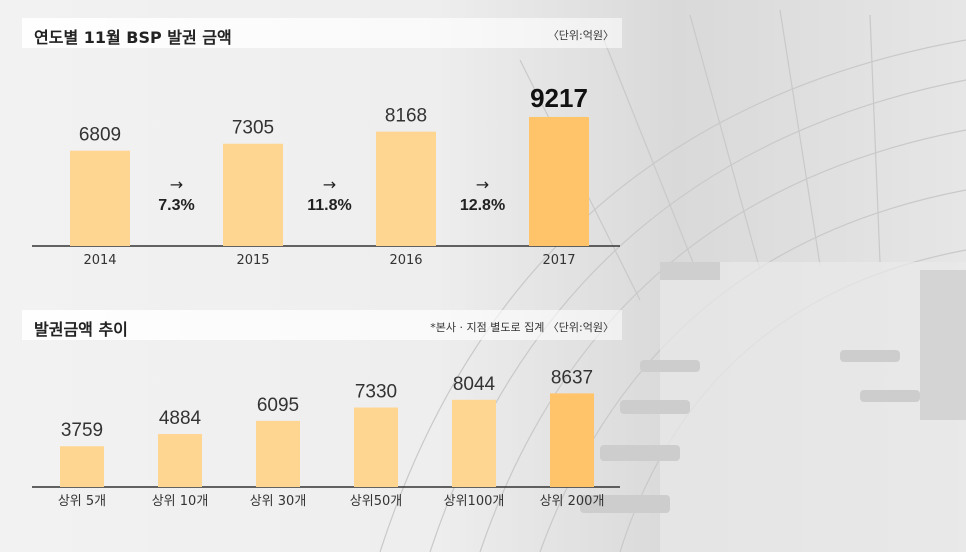  I want to click on bar-value-label-5: 8044, so click(474, 384).